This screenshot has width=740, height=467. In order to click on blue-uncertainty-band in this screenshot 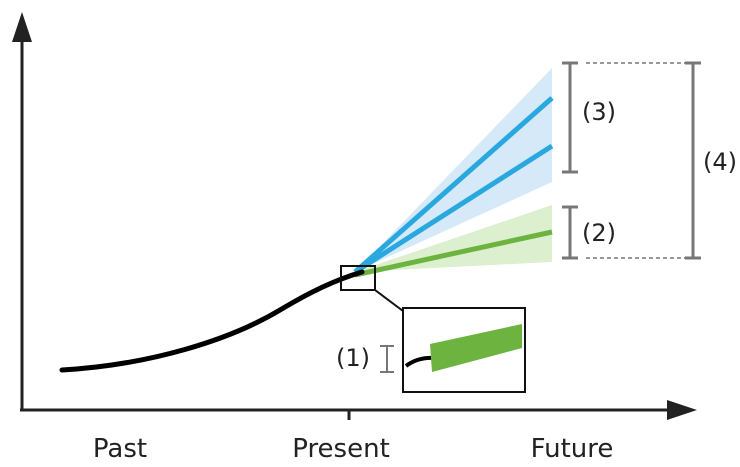, I will do `click(453, 170)`.